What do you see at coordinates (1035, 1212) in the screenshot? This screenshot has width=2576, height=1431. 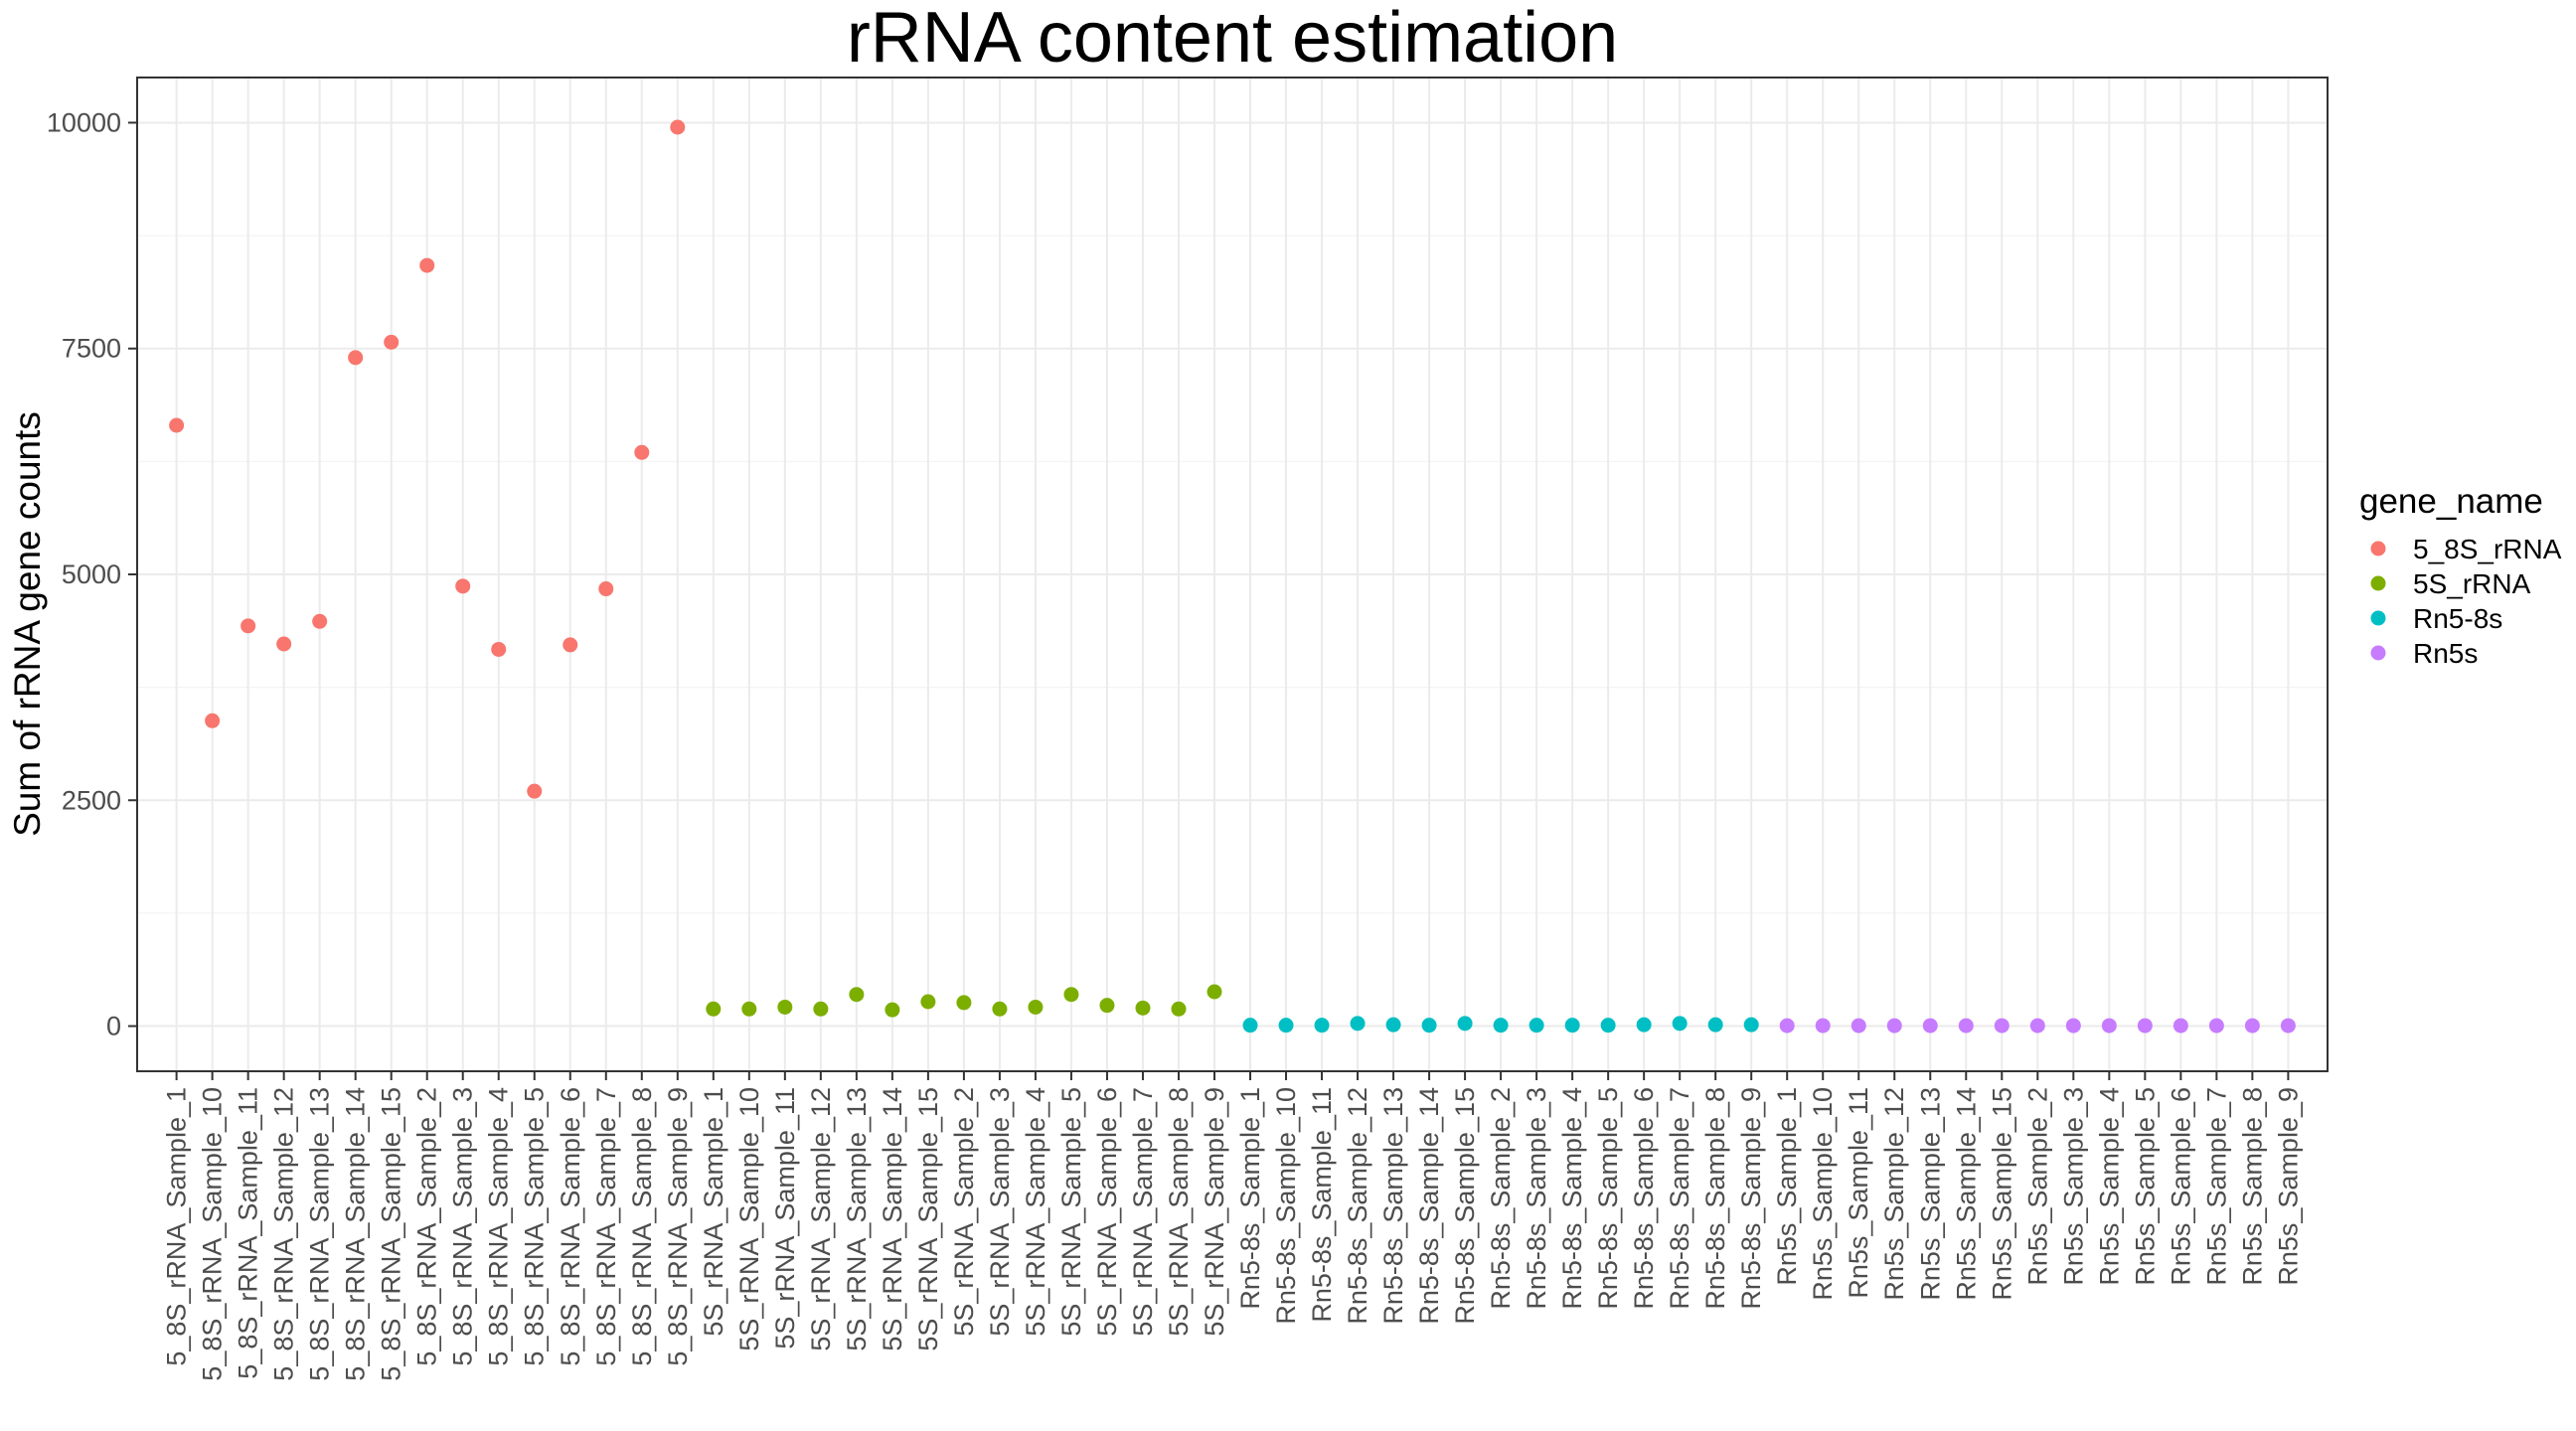 I see `x-tick-label: 5S_rRNA_Sample_4` at bounding box center [1035, 1212].